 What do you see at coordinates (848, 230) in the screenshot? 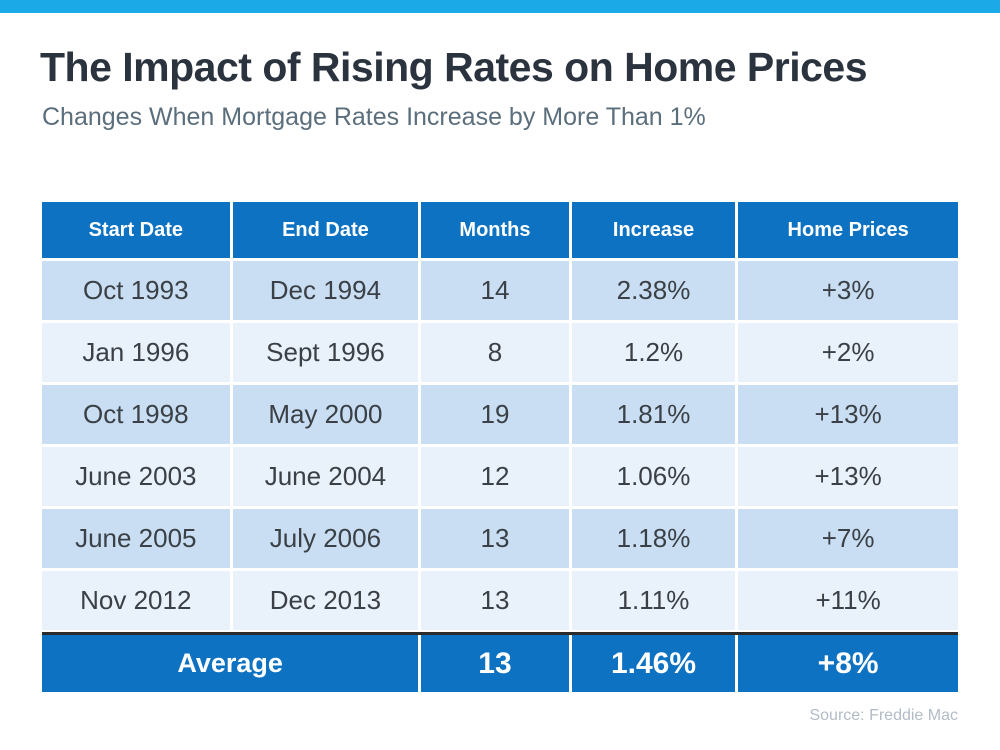
I see `header-cell-home-prices: Home Prices` at bounding box center [848, 230].